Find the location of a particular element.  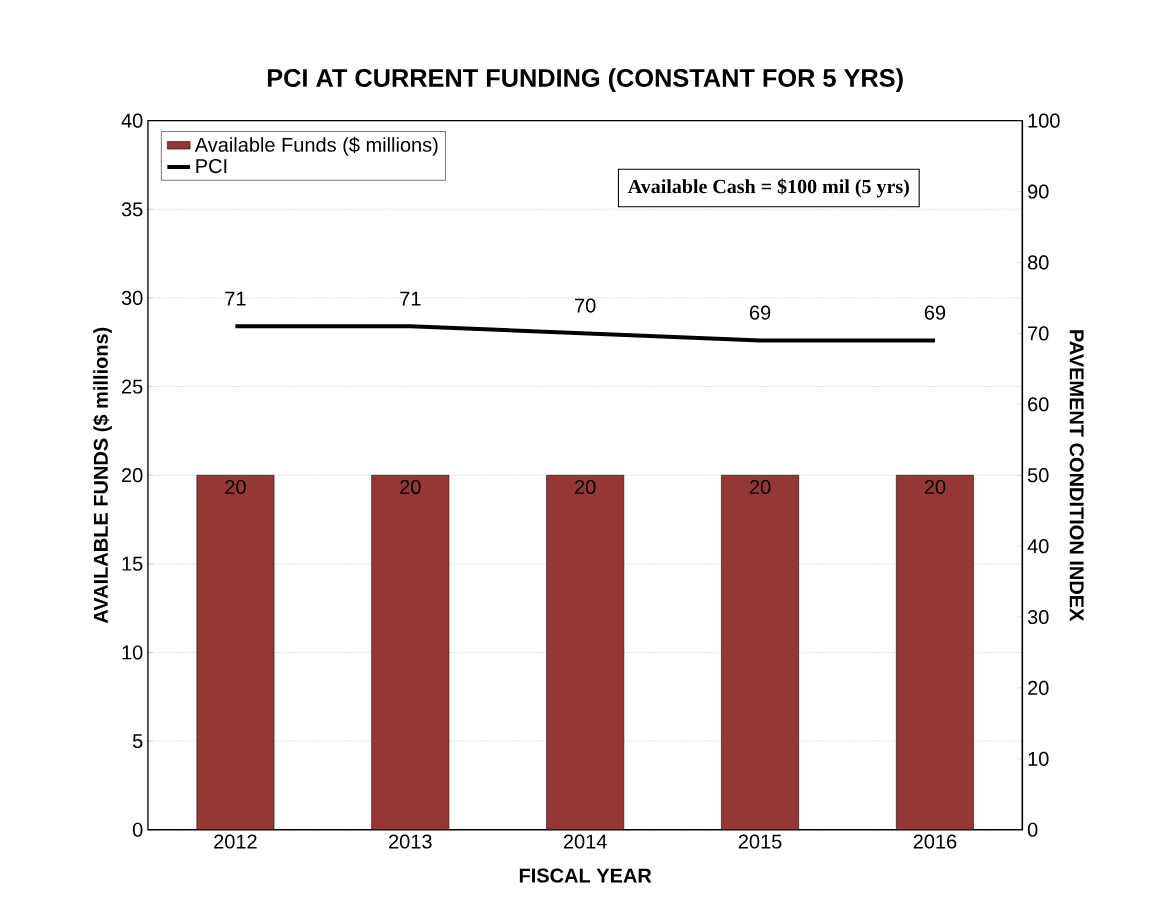

y2-tick-label: 30 is located at coordinates (1038, 617).